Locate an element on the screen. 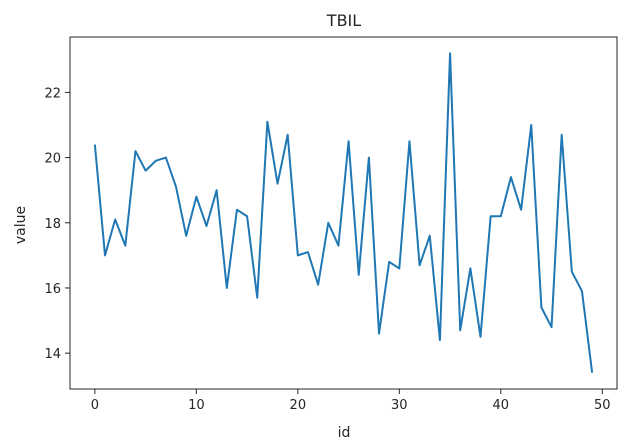  x-tick-label-30: 30 is located at coordinates (399, 405).